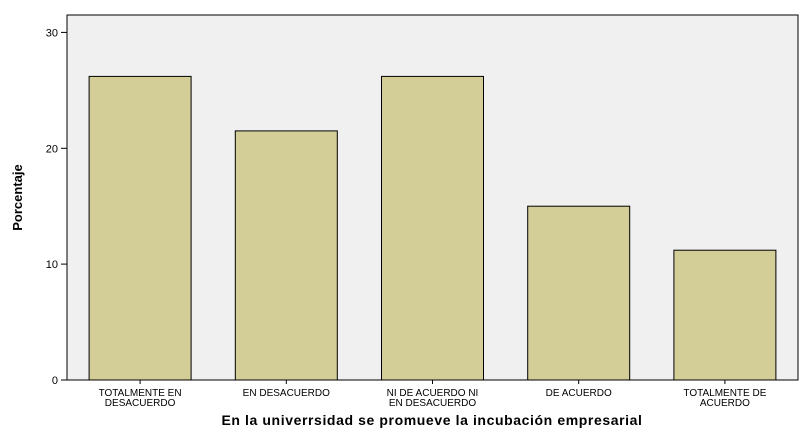 This screenshot has height=432, width=809. I want to click on y-tick-label-30: 30, so click(52, 33).